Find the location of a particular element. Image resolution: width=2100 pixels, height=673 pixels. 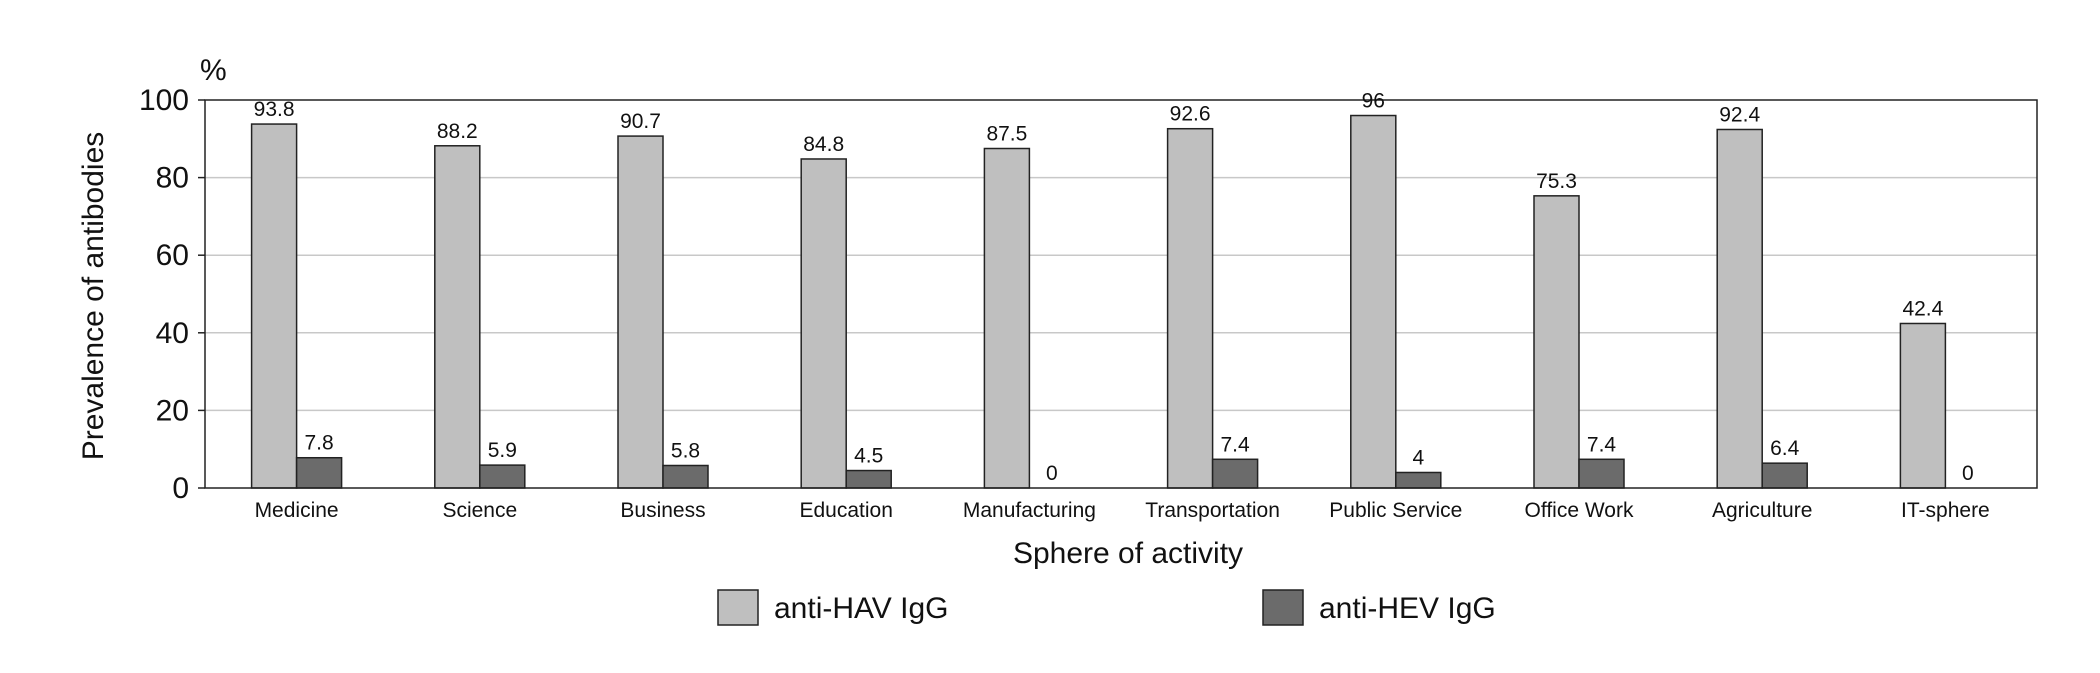

y-axis-title: Prevalence of antibodies is located at coordinates (93, 296).